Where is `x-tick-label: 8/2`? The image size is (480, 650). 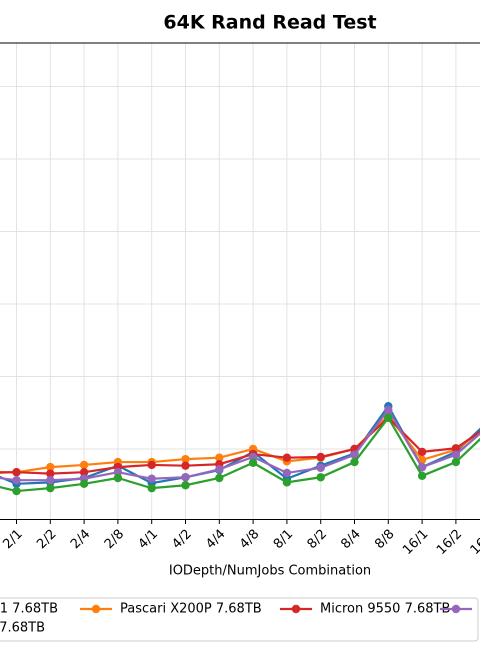 x-tick-label: 8/2 is located at coordinates (317, 539).